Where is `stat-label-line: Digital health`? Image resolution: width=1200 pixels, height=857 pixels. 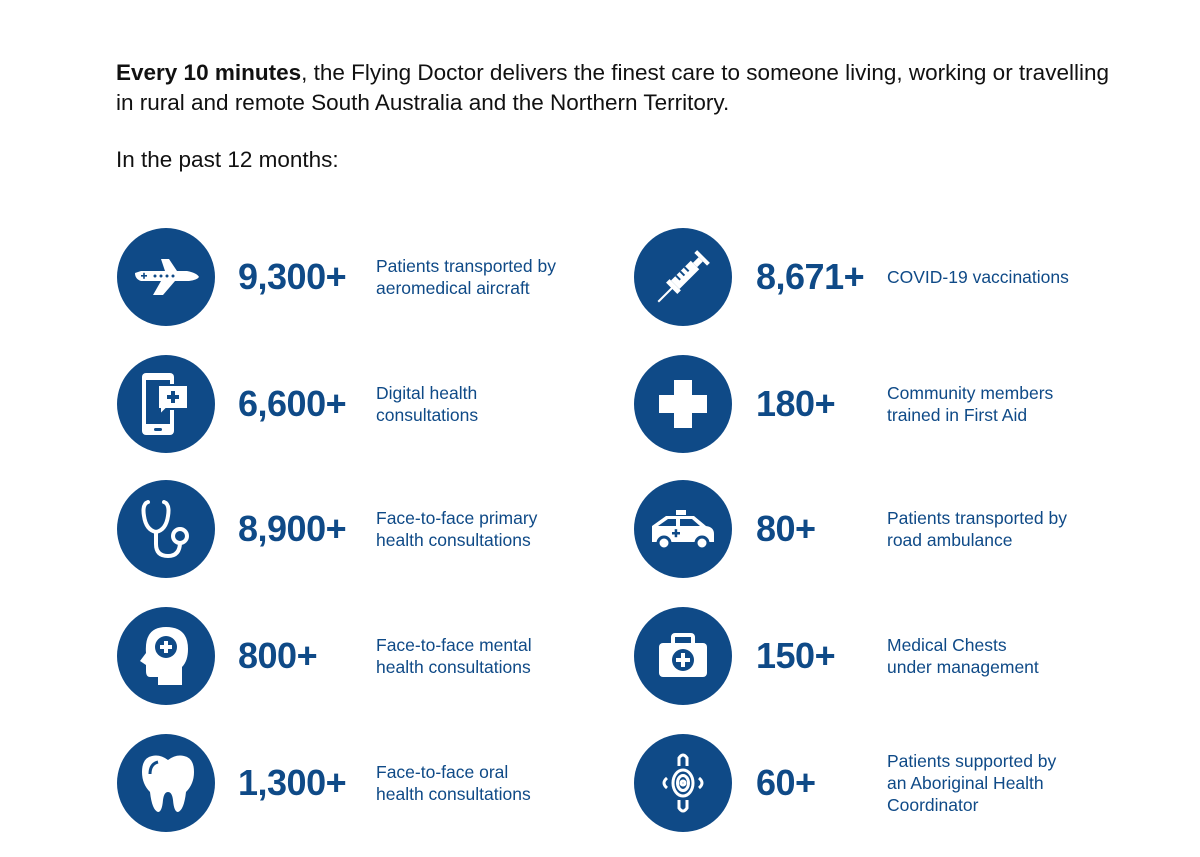
stat-label-line: Digital health is located at coordinates (427, 393).